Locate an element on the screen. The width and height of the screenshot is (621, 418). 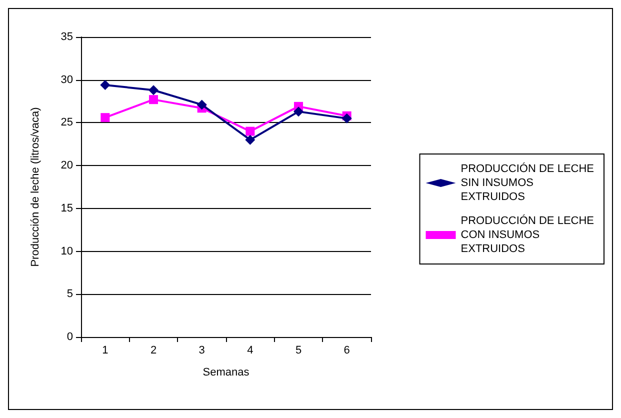
x-tick-label: 5 is located at coordinates (298, 350).